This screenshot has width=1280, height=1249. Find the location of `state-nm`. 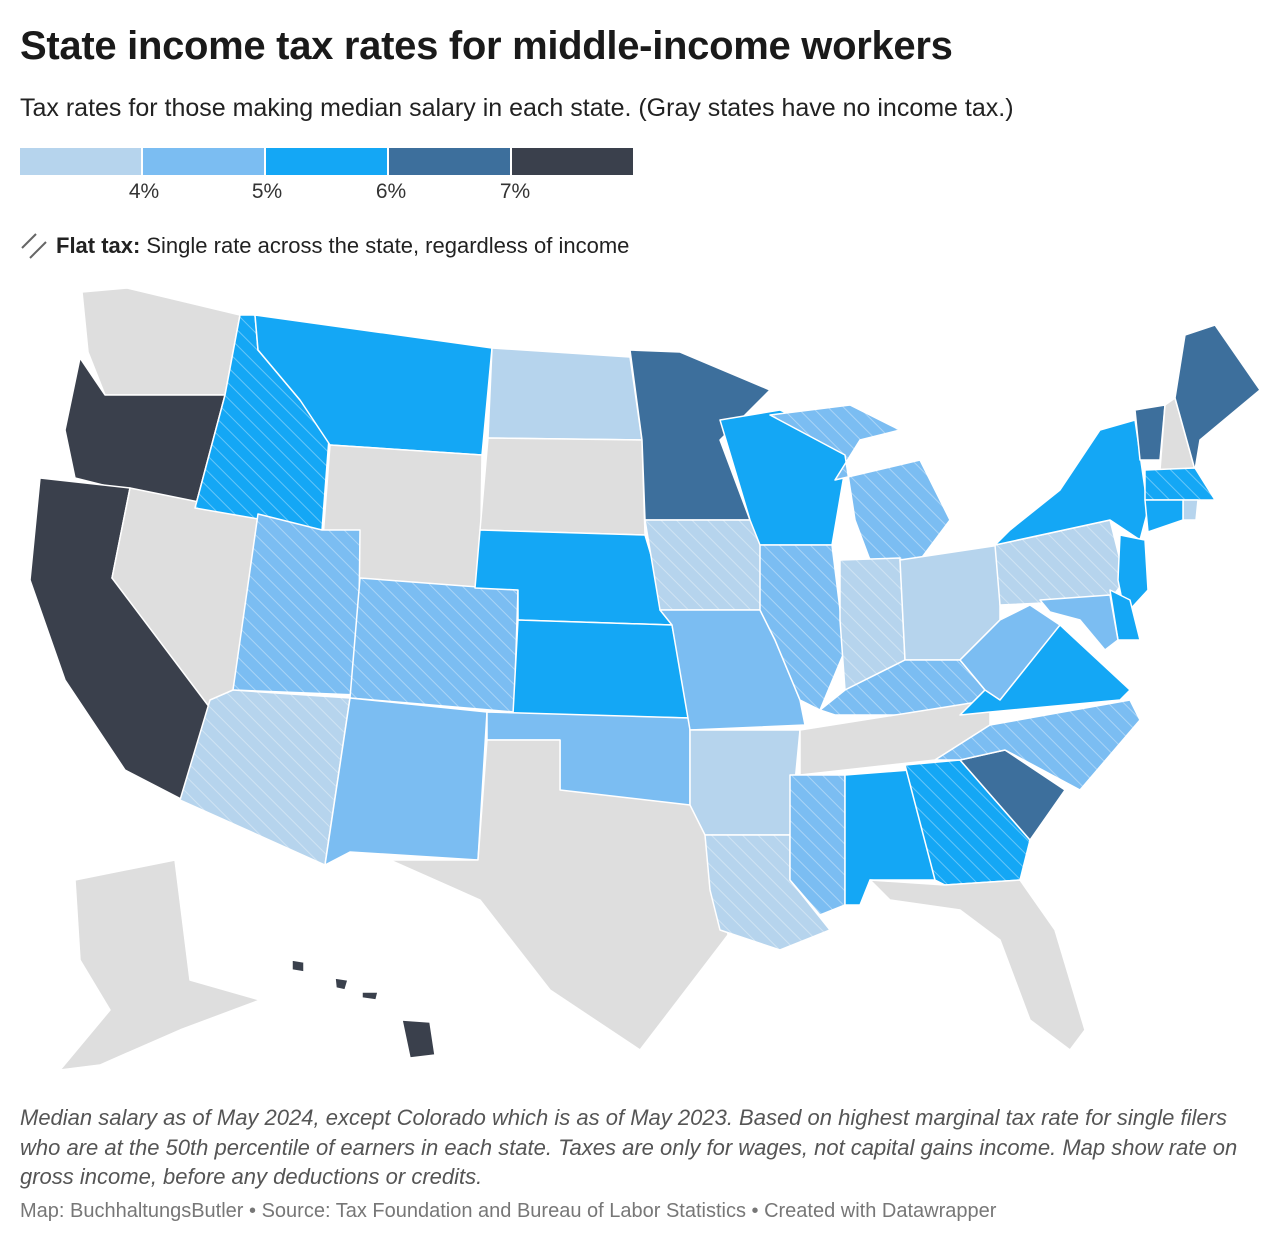

state-nm is located at coordinates (406, 781).